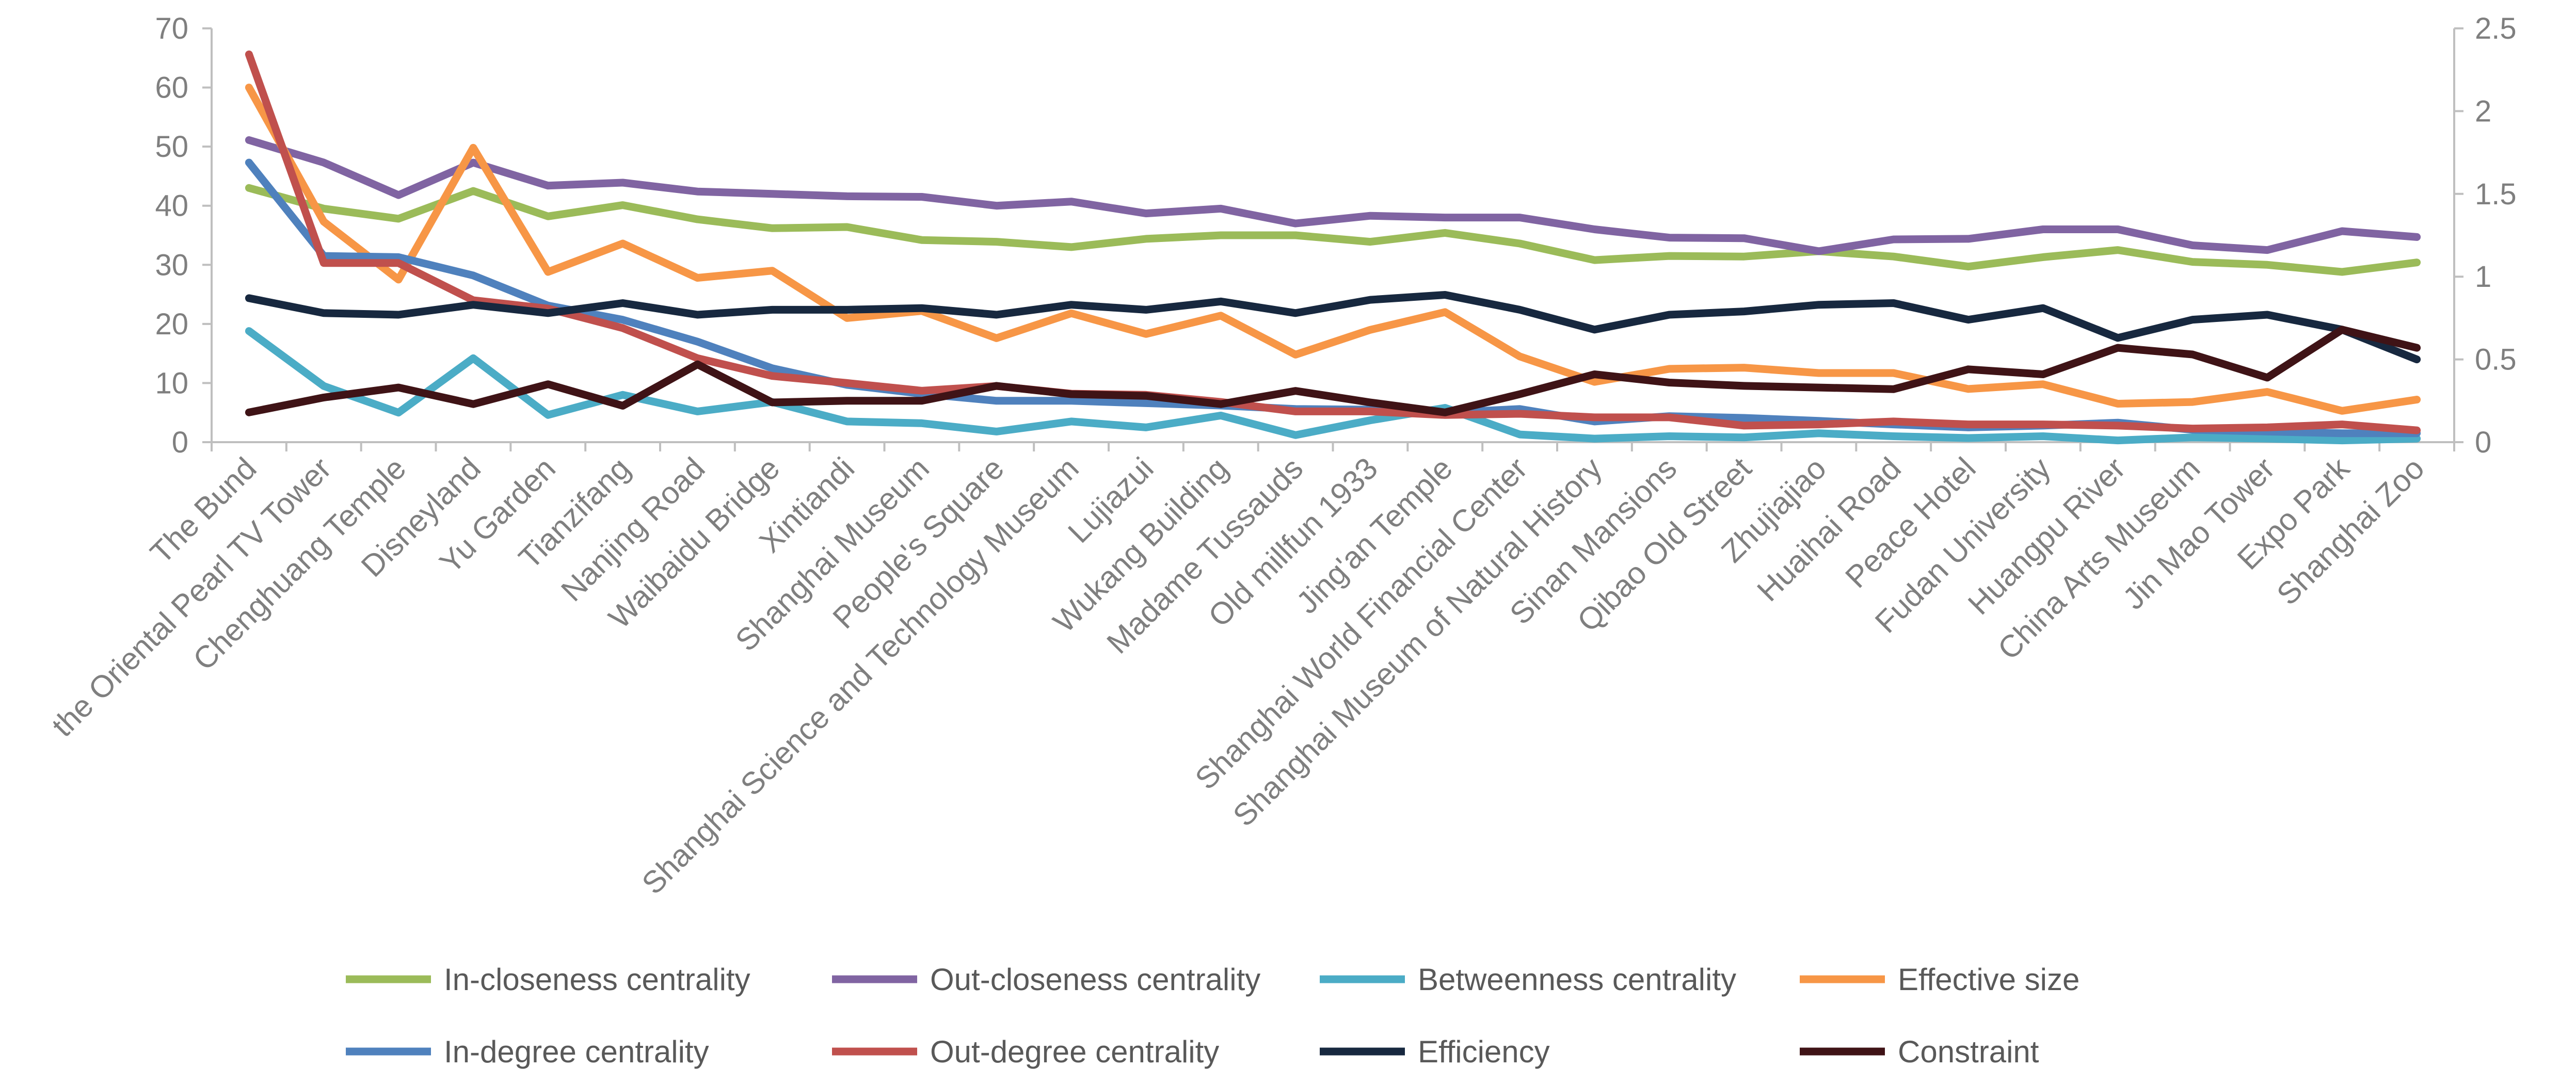 This screenshot has height=1084, width=2576. Describe the element at coordinates (2496, 28) in the screenshot. I see `right-tick-label: 2.5` at that location.